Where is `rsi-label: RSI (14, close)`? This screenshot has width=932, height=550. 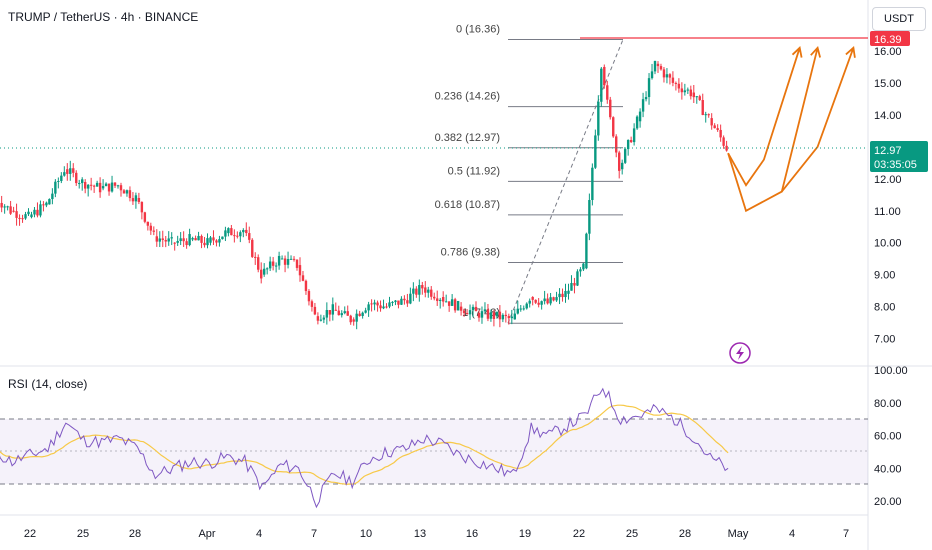
rsi-label: RSI (14, close) is located at coordinates (47, 384).